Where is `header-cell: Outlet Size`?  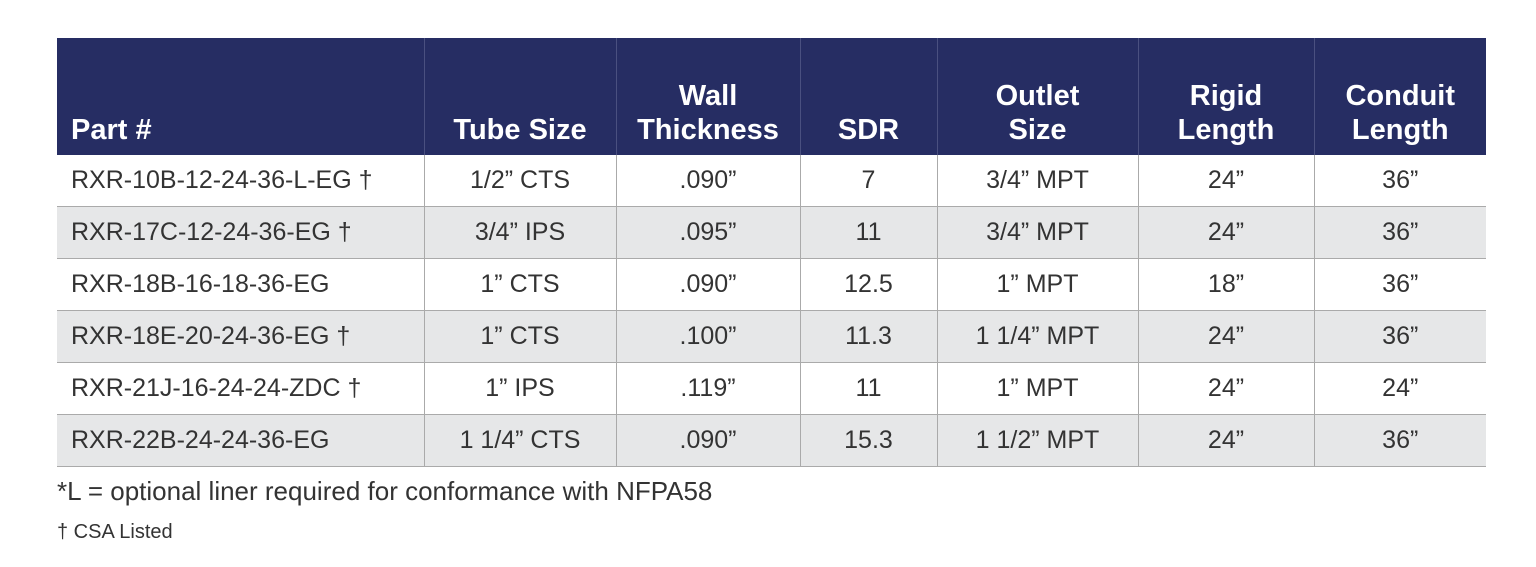 header-cell: Outlet Size is located at coordinates (1037, 96).